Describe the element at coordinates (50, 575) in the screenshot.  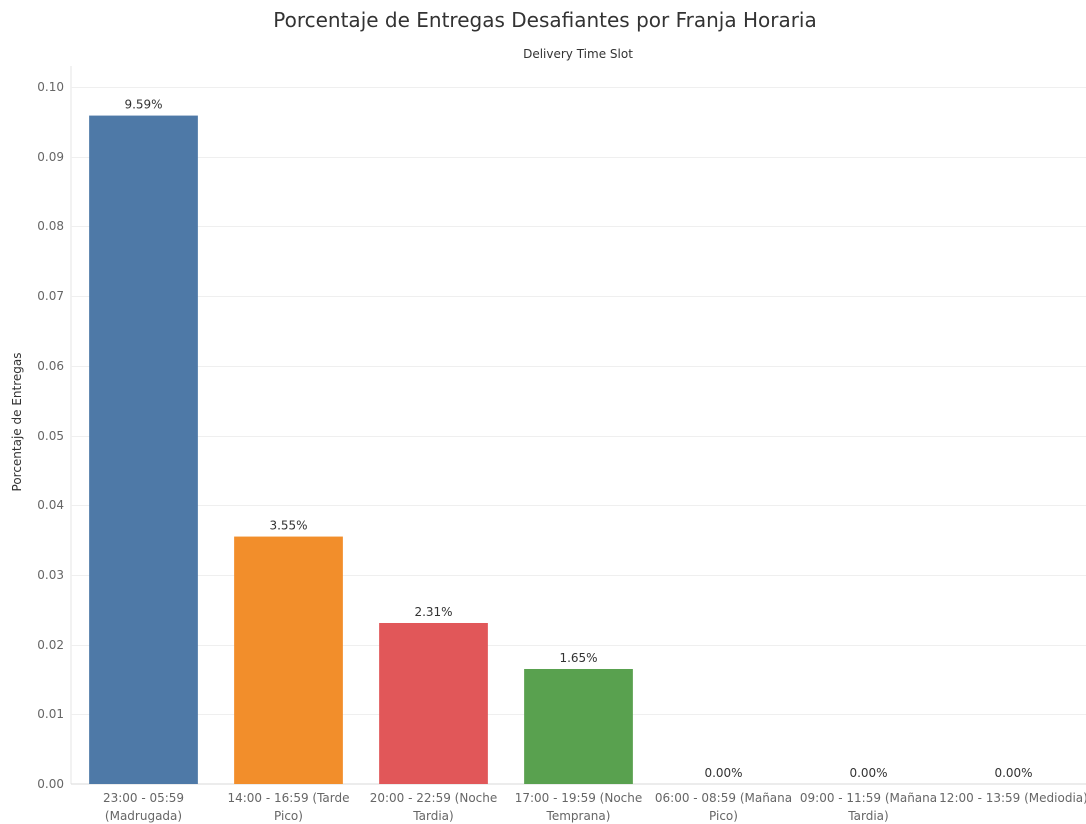
I see `y-tick-label: 0.03` at that location.